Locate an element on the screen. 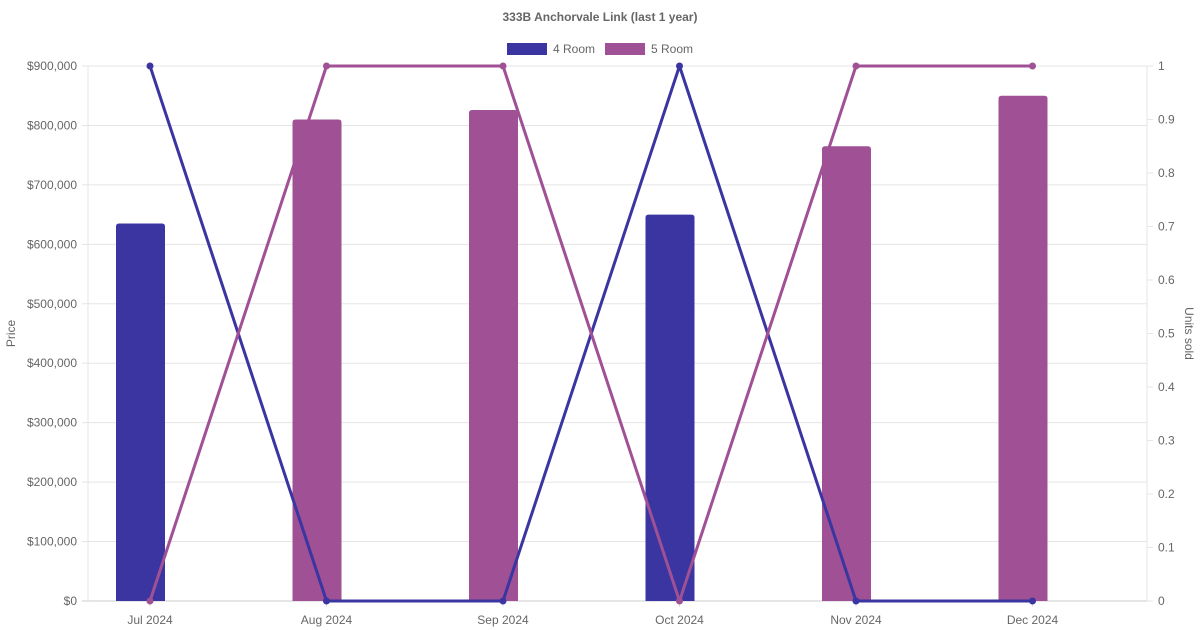  y2-tick-label: 0.1 is located at coordinates (1166, 548).